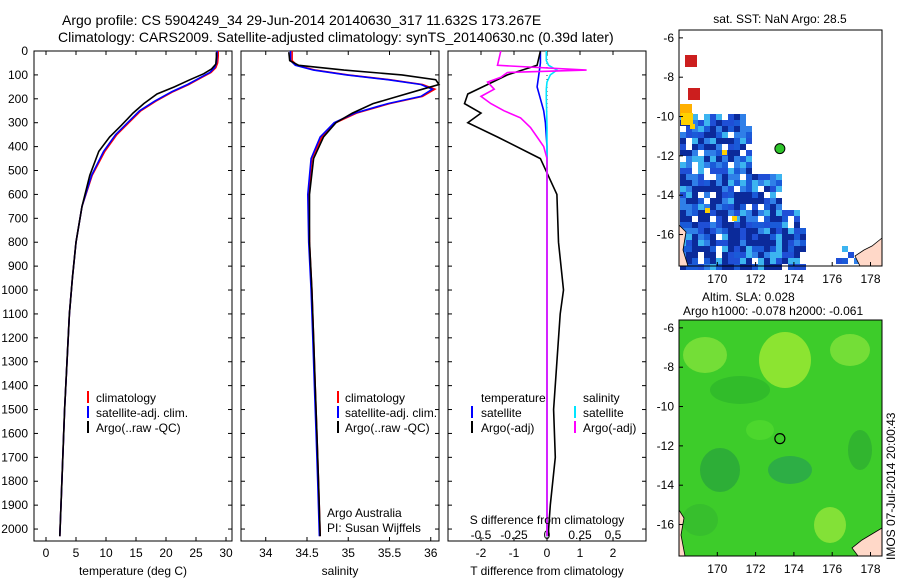 The width and height of the screenshot is (900, 580). Describe the element at coordinates (138, 294) in the screenshot. I see `temperature-line-satellite-adj-clim-` at that location.